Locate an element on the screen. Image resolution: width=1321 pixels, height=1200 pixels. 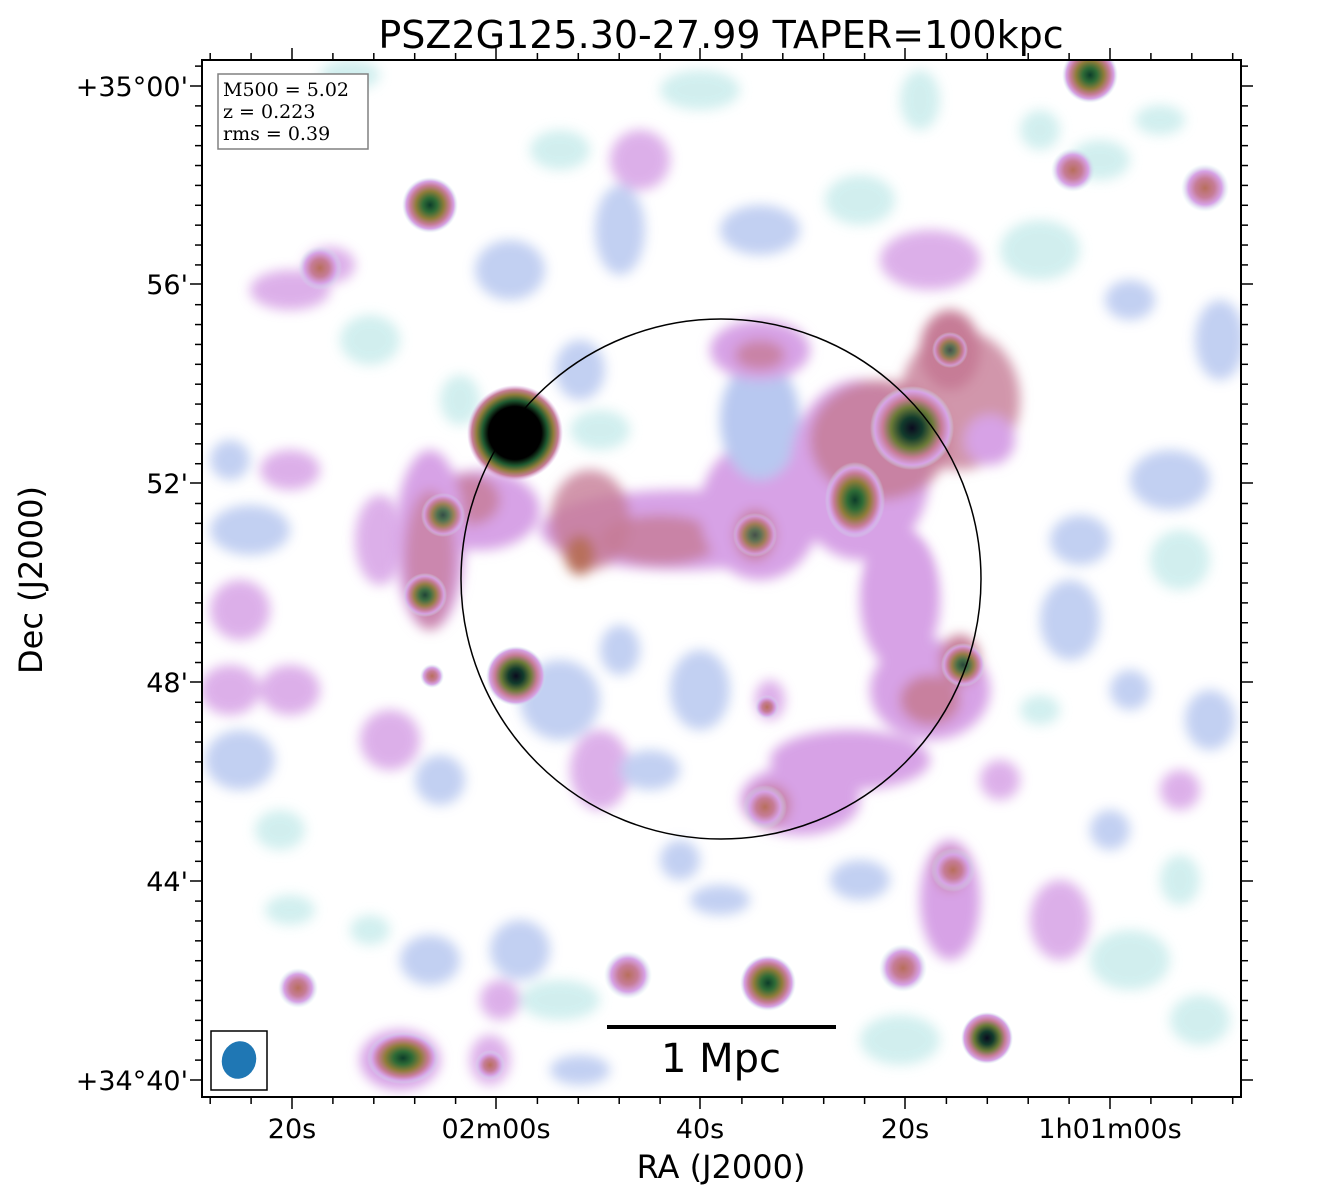
y-tick-label: 52' is located at coordinates (167, 484).